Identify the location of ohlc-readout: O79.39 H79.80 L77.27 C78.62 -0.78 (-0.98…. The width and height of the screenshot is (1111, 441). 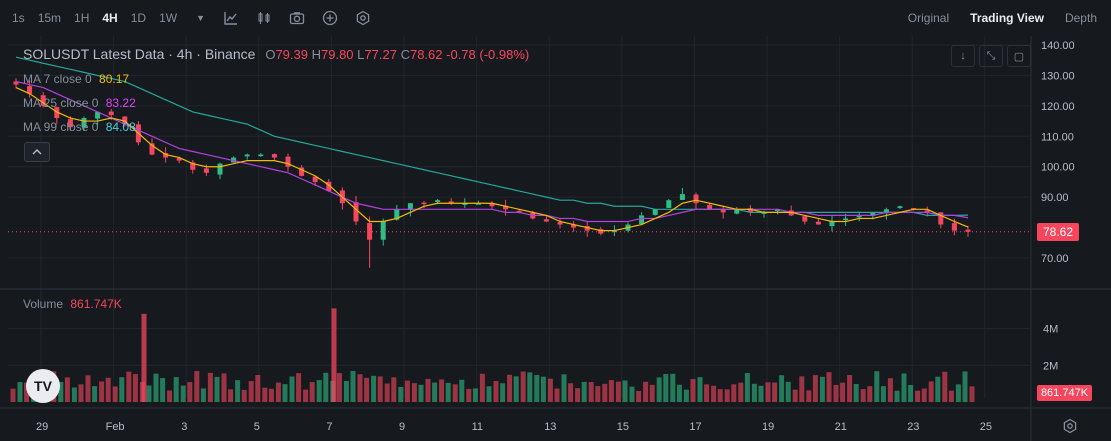
(394, 54).